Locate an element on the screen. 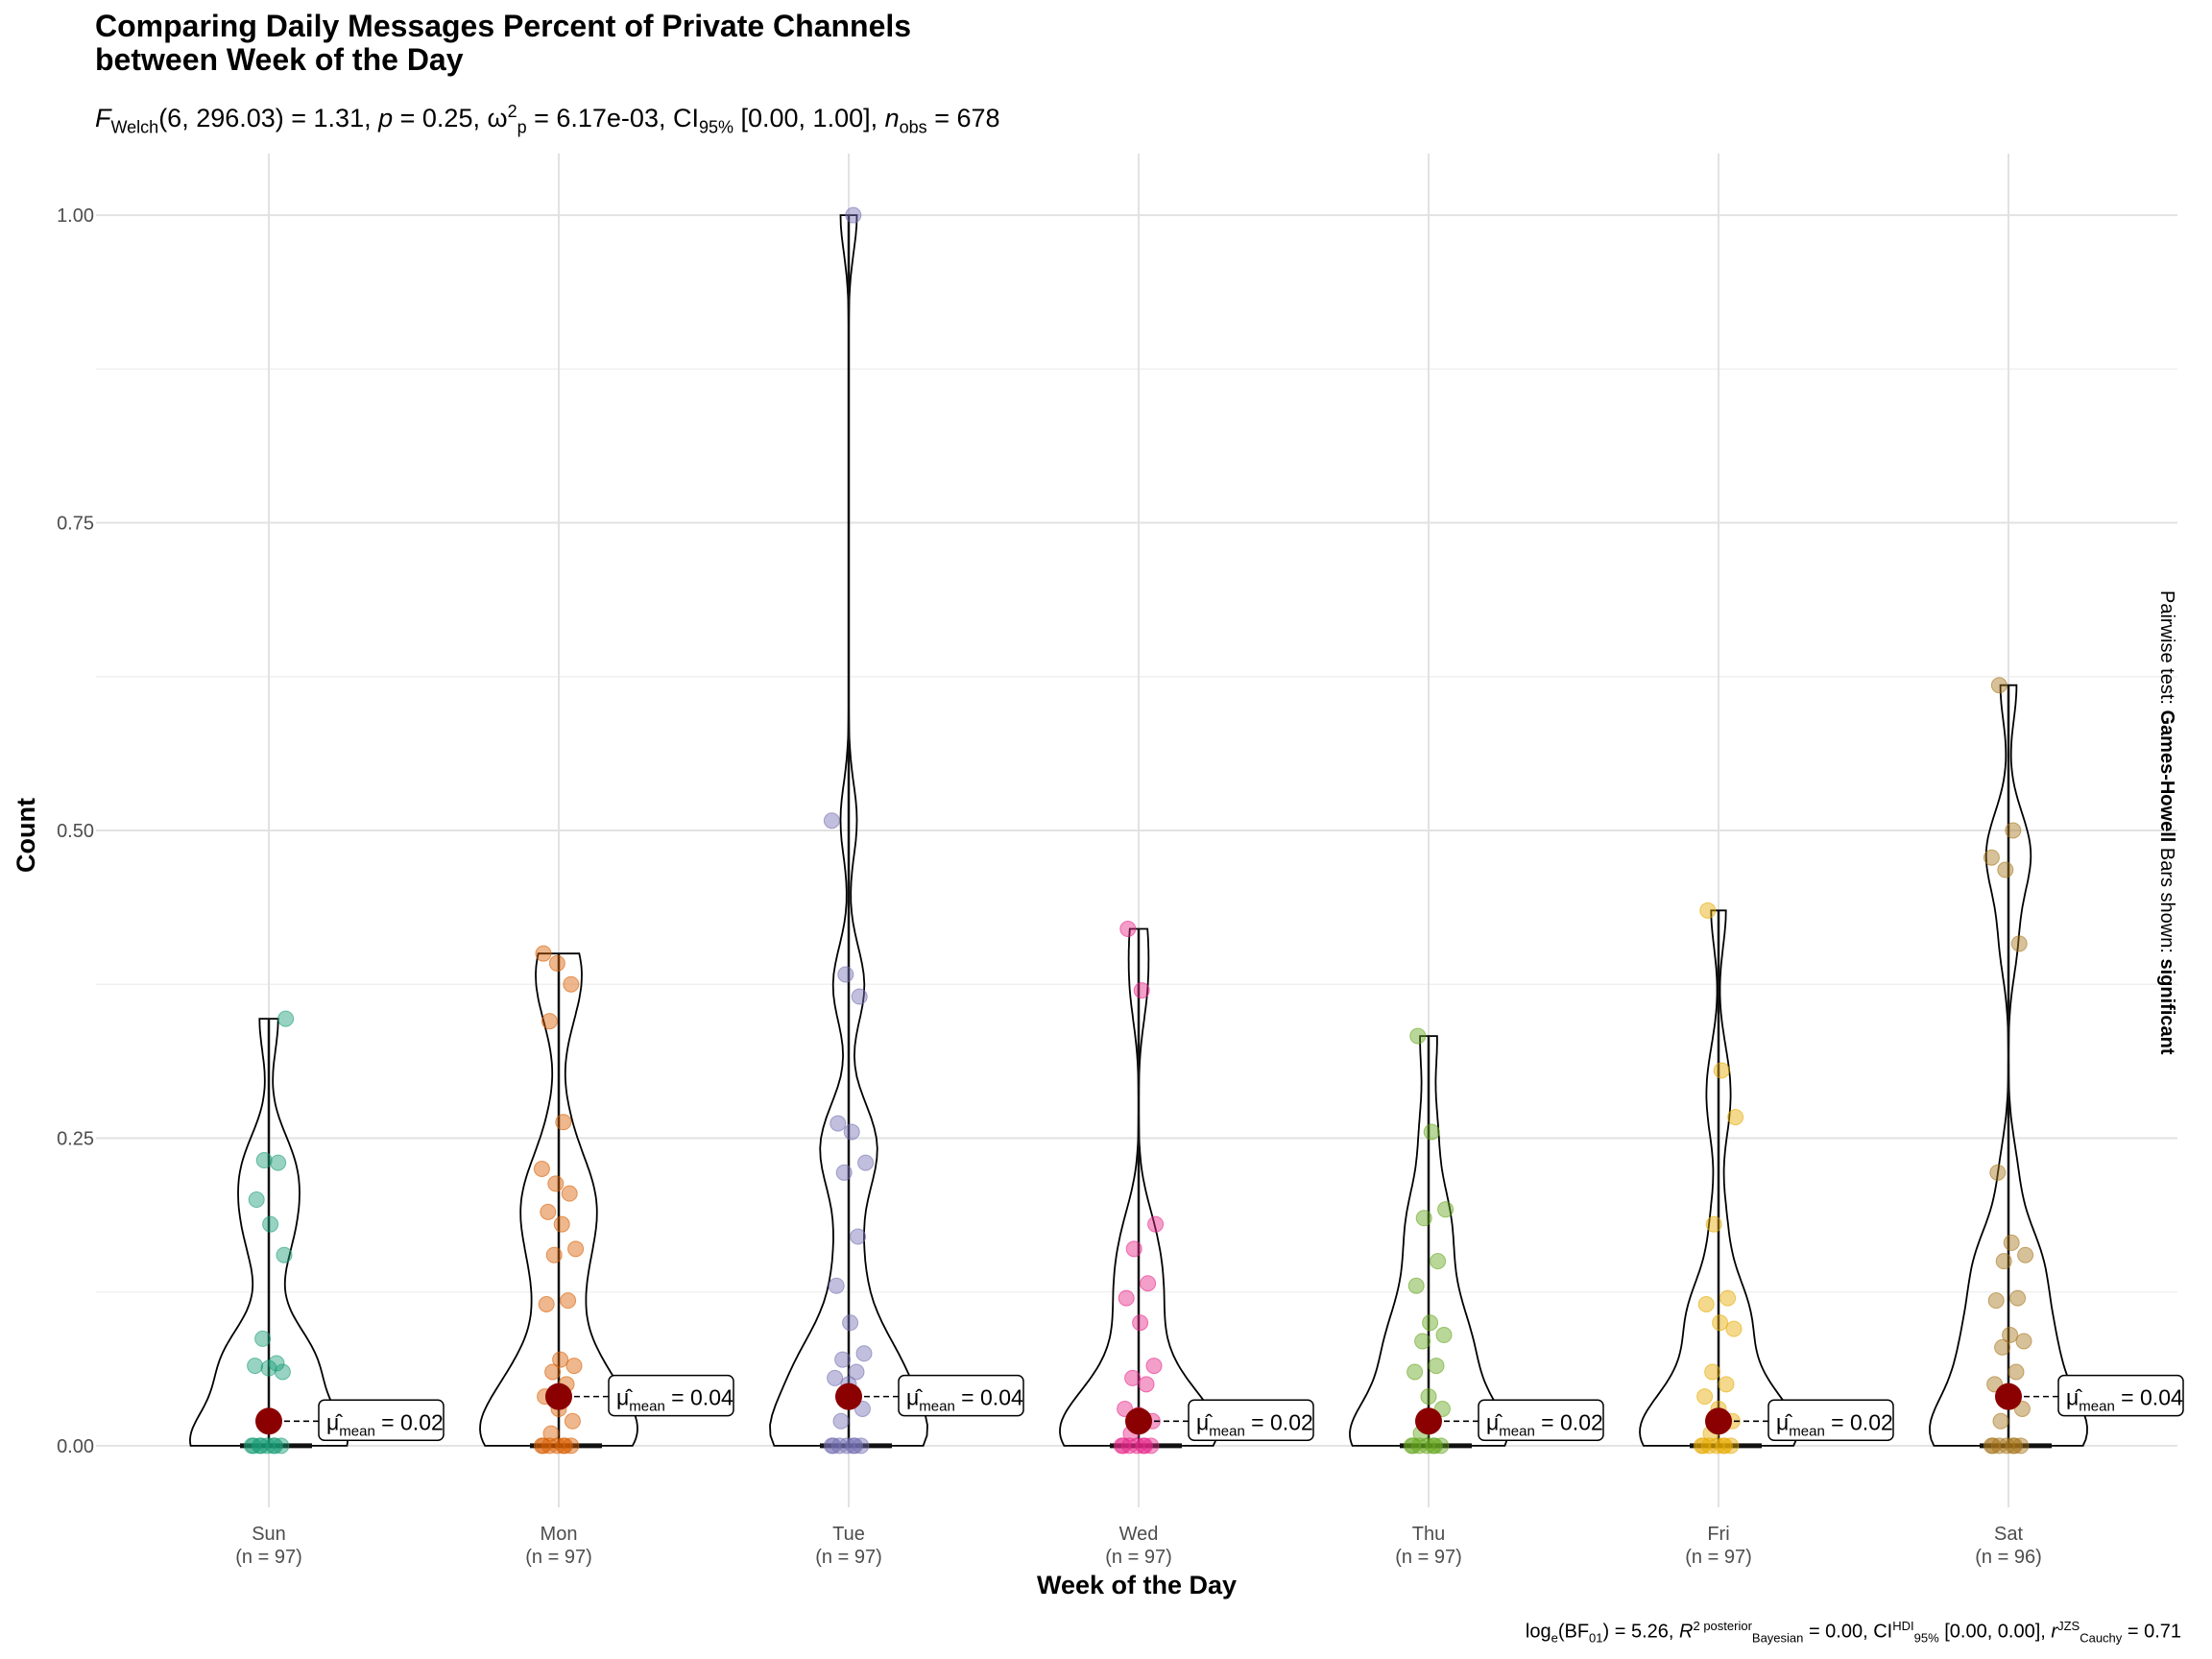 The height and width of the screenshot is (1659, 2212). y-tick-label: 0.75 is located at coordinates (75, 524).